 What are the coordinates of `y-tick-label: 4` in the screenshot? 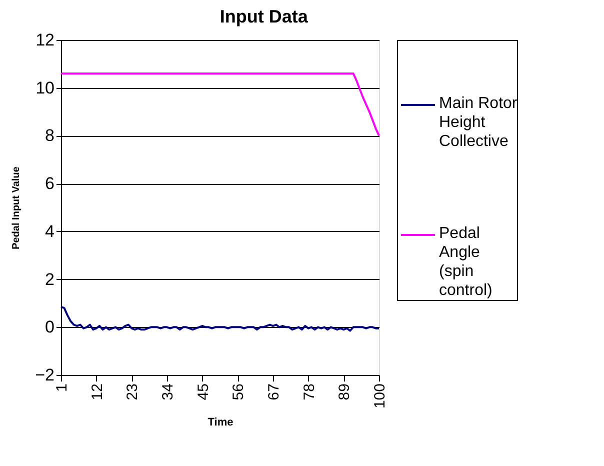 It's located at (49, 231).